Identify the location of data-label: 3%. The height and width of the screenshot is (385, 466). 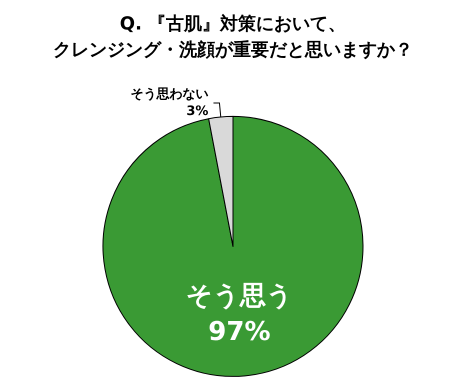
(197, 112).